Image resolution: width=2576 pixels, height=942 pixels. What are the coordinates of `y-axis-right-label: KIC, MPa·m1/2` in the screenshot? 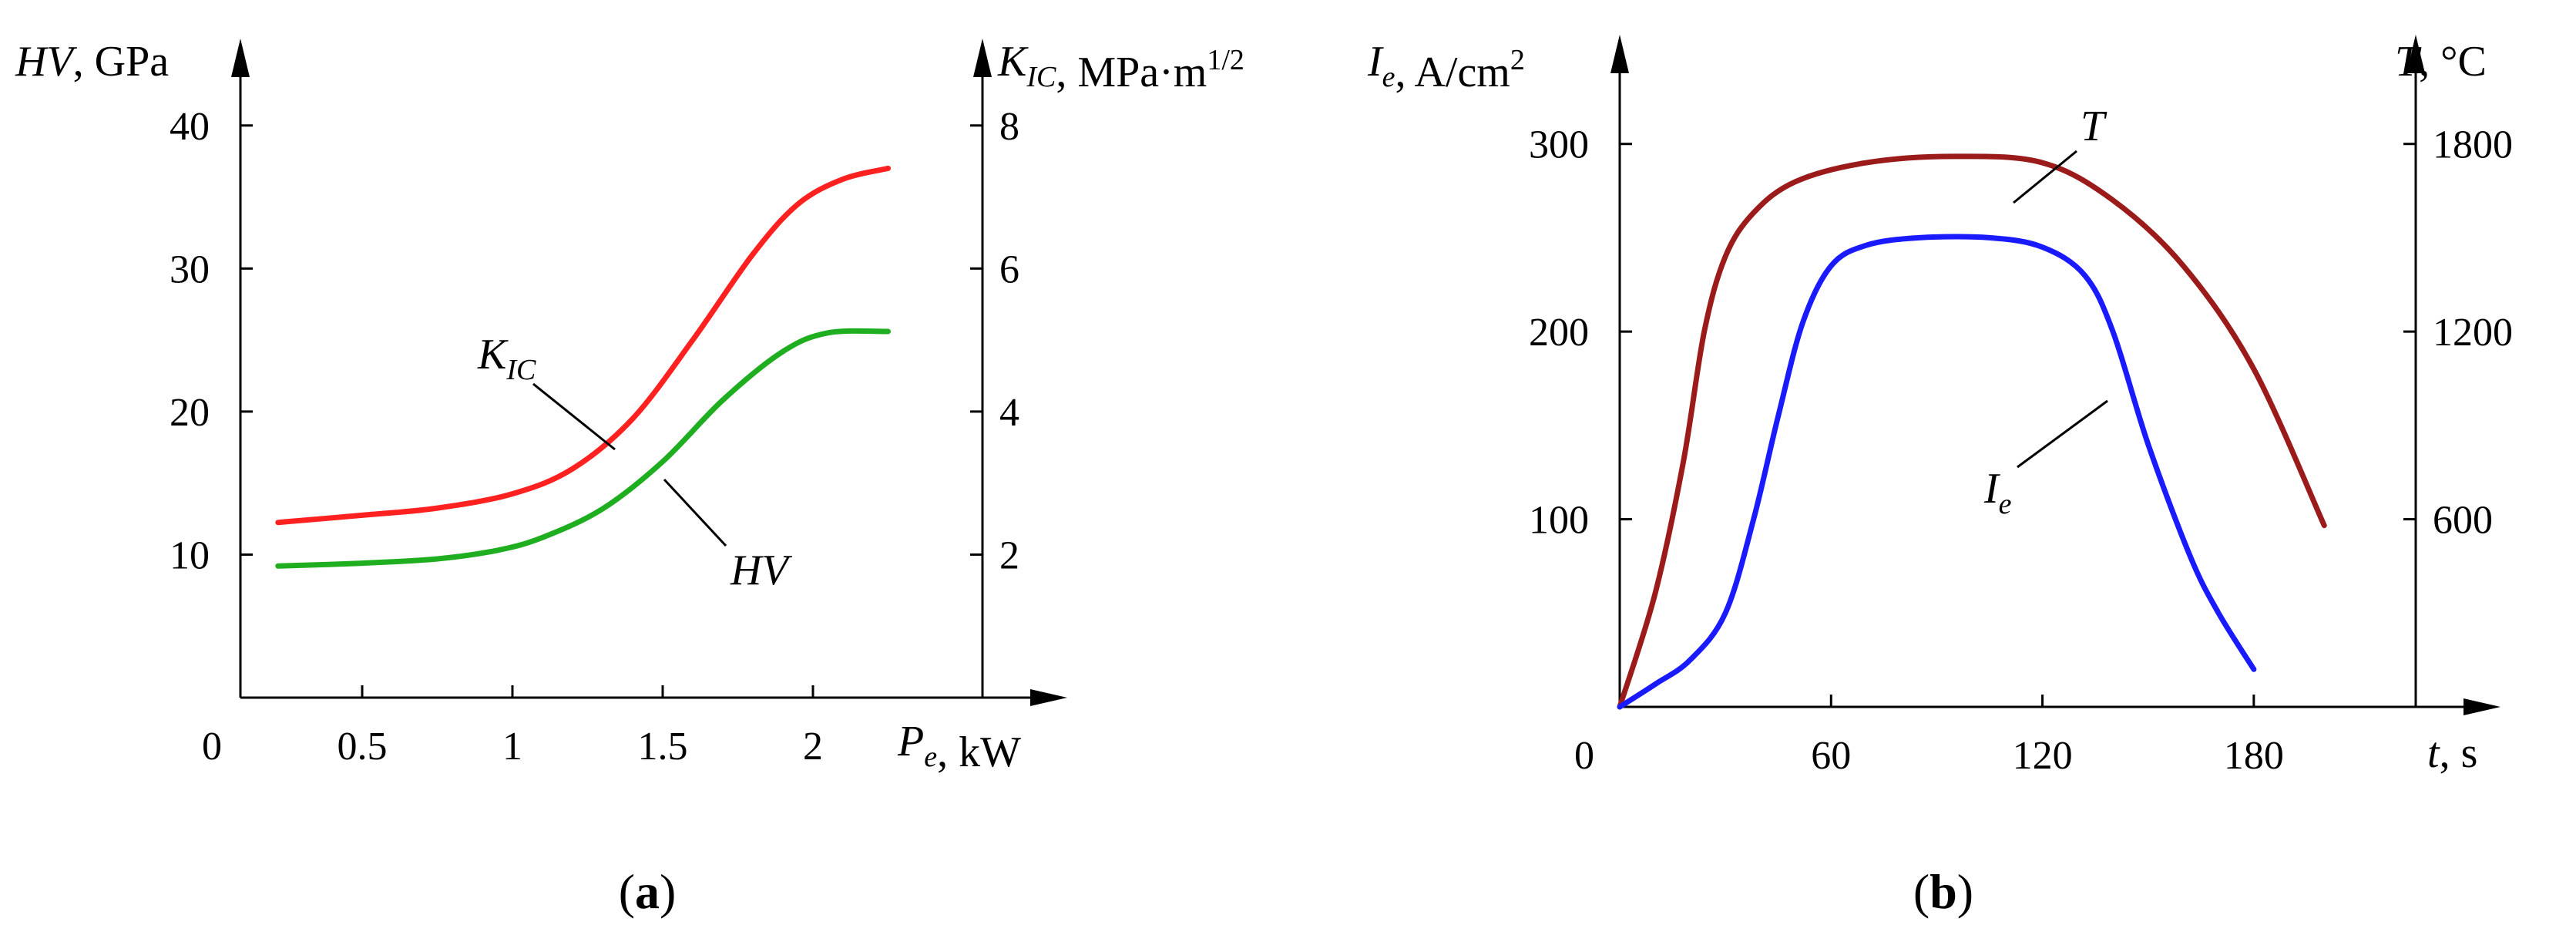 It's located at (1120, 67).